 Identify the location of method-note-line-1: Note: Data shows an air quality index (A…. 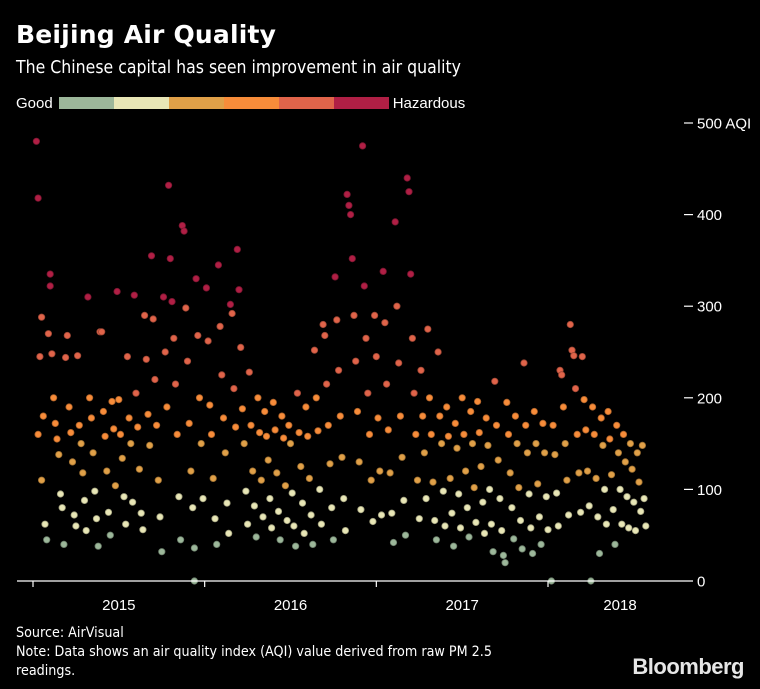
(254, 652).